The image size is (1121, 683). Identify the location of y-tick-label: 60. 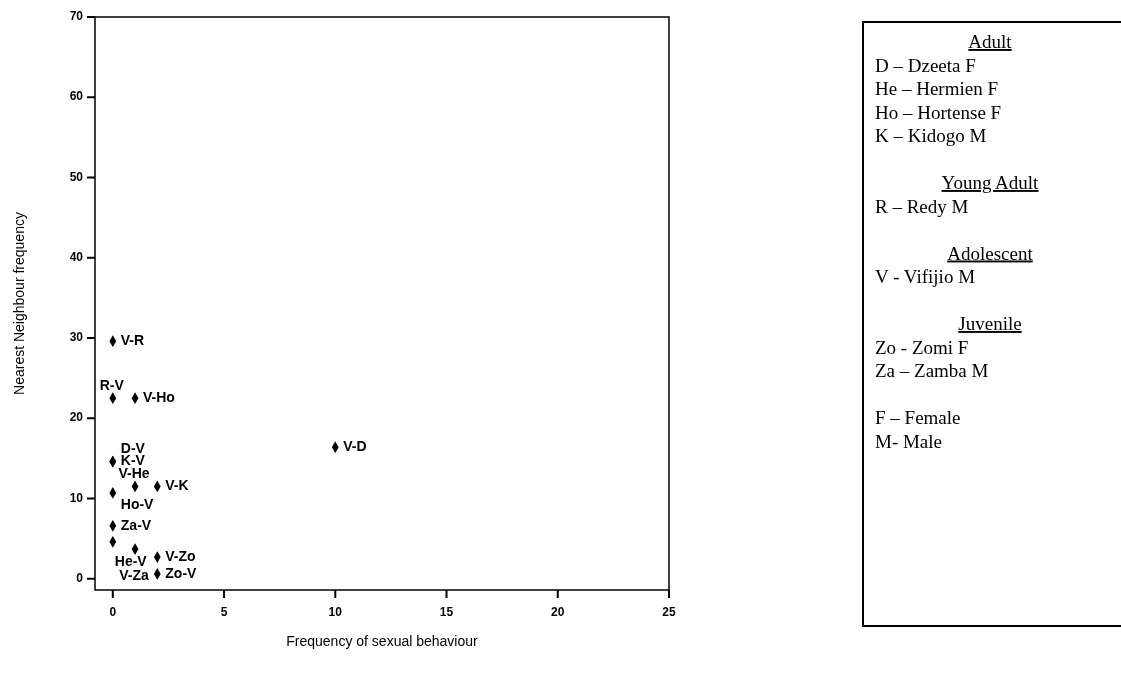
(76, 96).